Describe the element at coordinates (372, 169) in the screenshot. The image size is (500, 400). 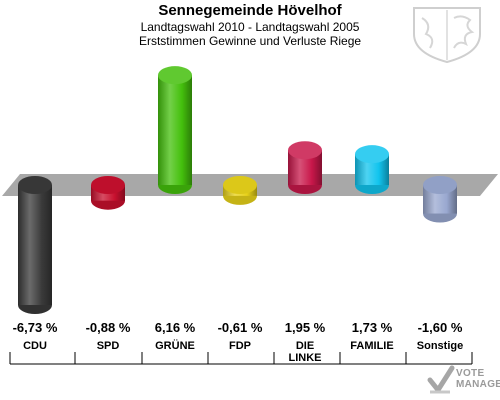
I see `bar-familie` at that location.